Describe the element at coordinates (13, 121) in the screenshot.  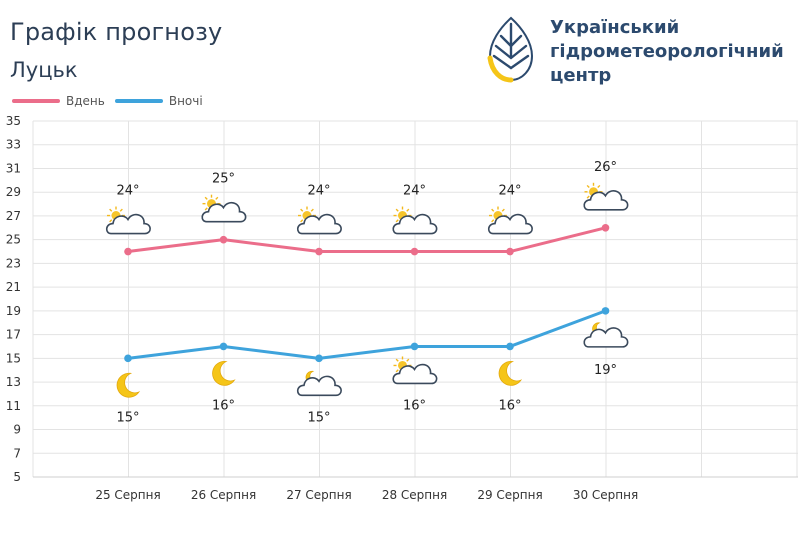
I see `y-tick-label: 35` at that location.